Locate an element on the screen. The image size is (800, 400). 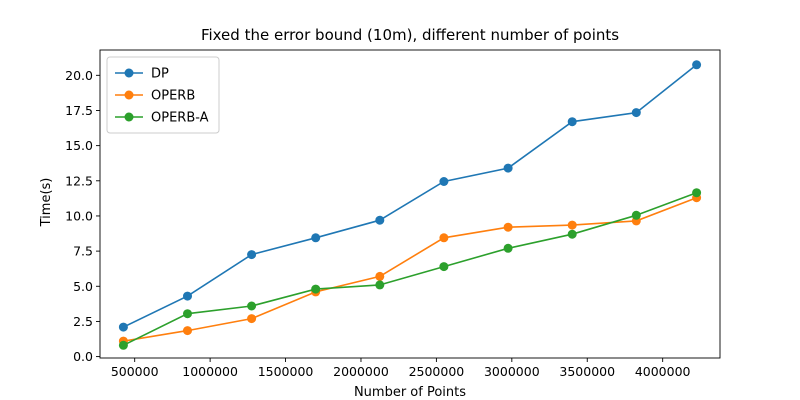
x-tick-label-5: 3000000 is located at coordinates (512, 371).